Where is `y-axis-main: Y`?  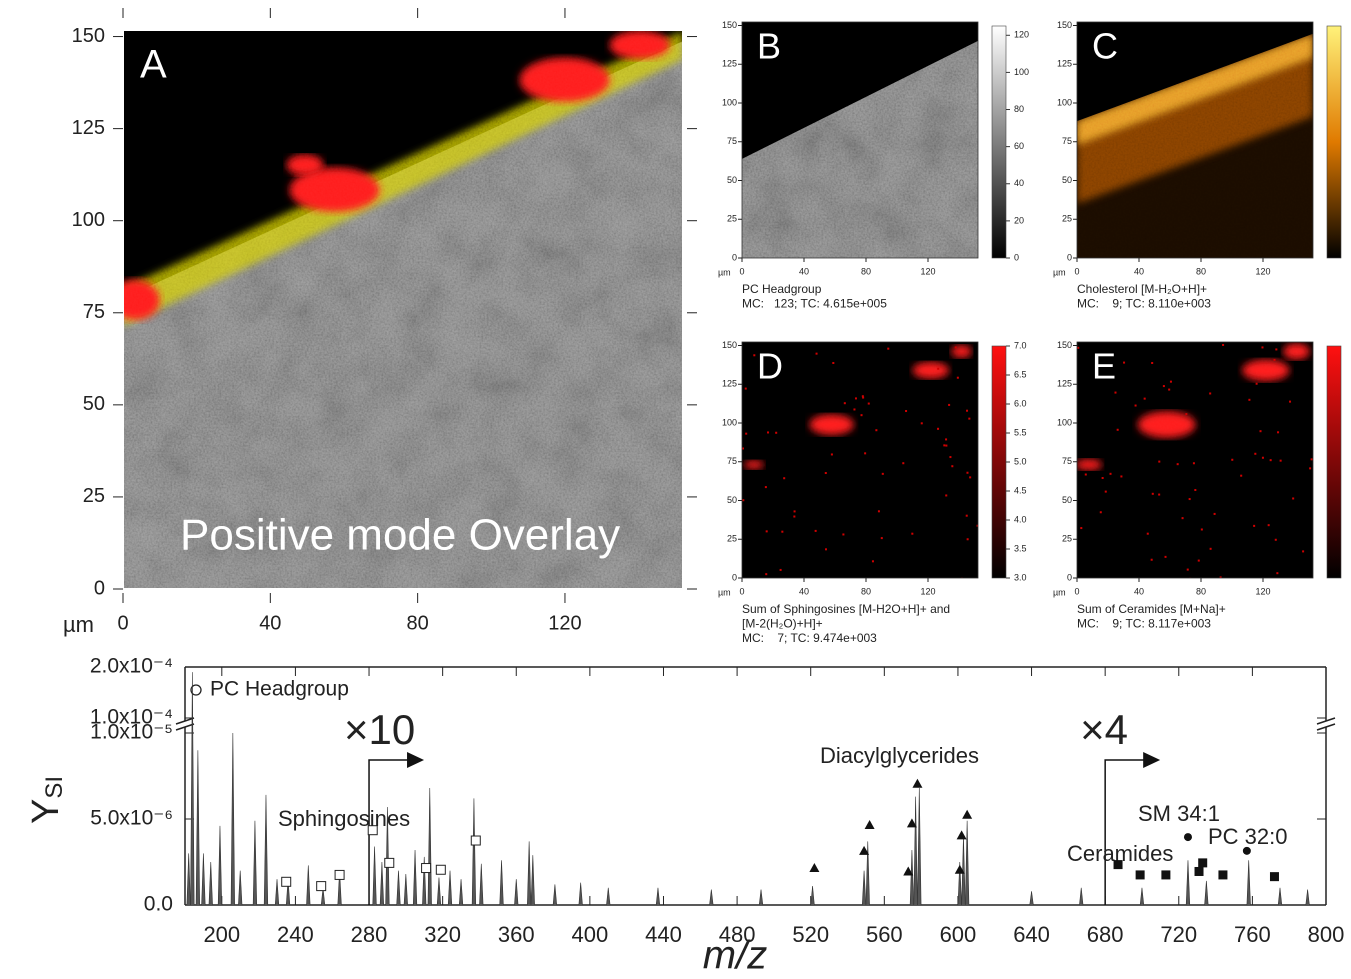
y-axis-main: Y is located at coordinates (46, 811).